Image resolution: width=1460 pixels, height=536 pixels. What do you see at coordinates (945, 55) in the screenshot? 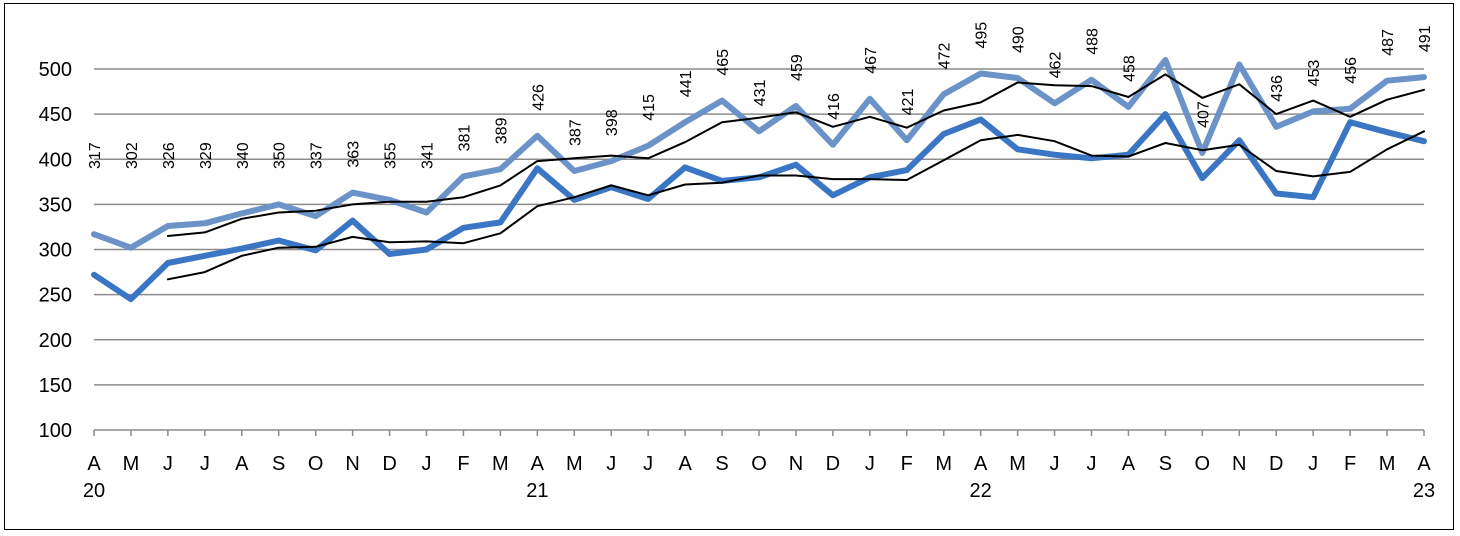
I see `data-label: 472` at bounding box center [945, 55].